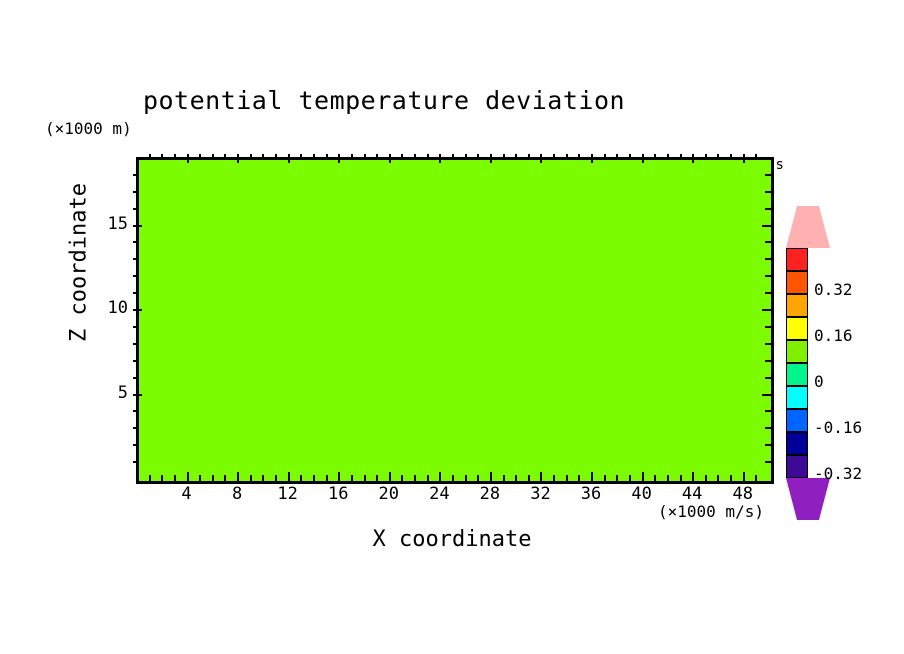  I want to click on x-tick-label: 40, so click(641, 494).